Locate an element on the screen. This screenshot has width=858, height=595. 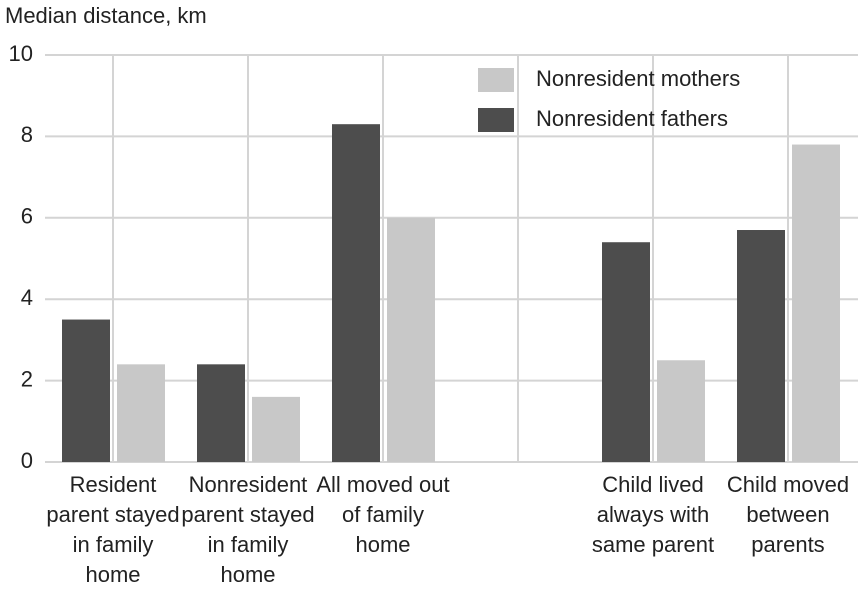
y-tick-label: 10 is located at coordinates (21, 53).